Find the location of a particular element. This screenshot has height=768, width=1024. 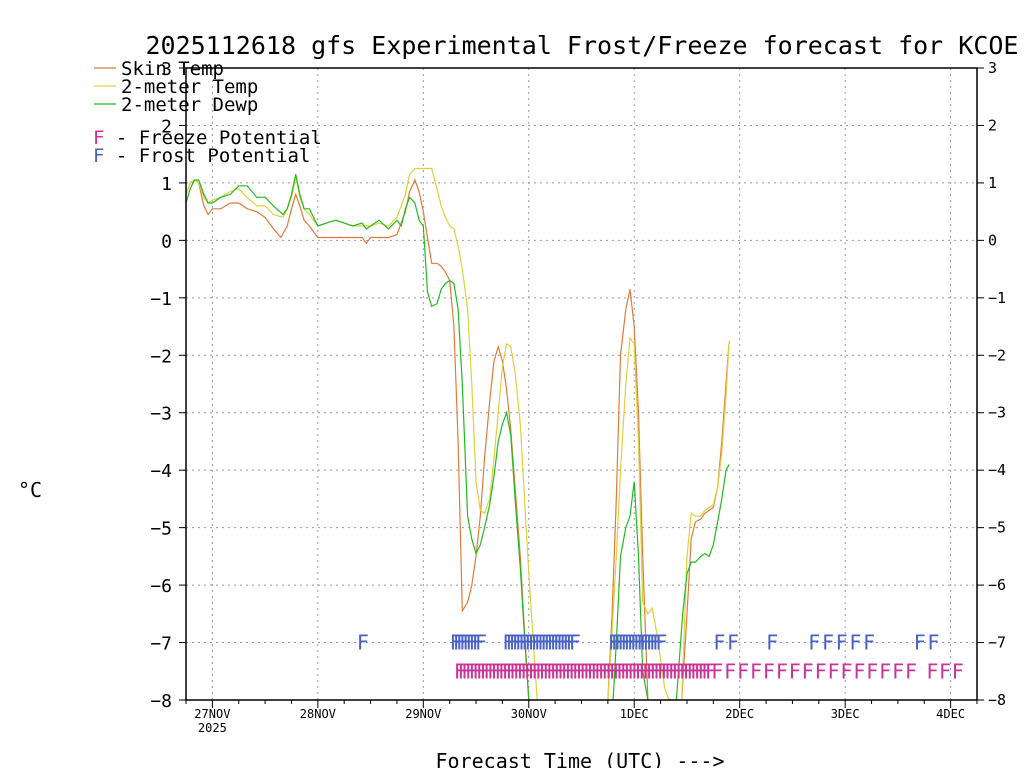

potential-legend-text: - Frost Potential is located at coordinates (207, 156).